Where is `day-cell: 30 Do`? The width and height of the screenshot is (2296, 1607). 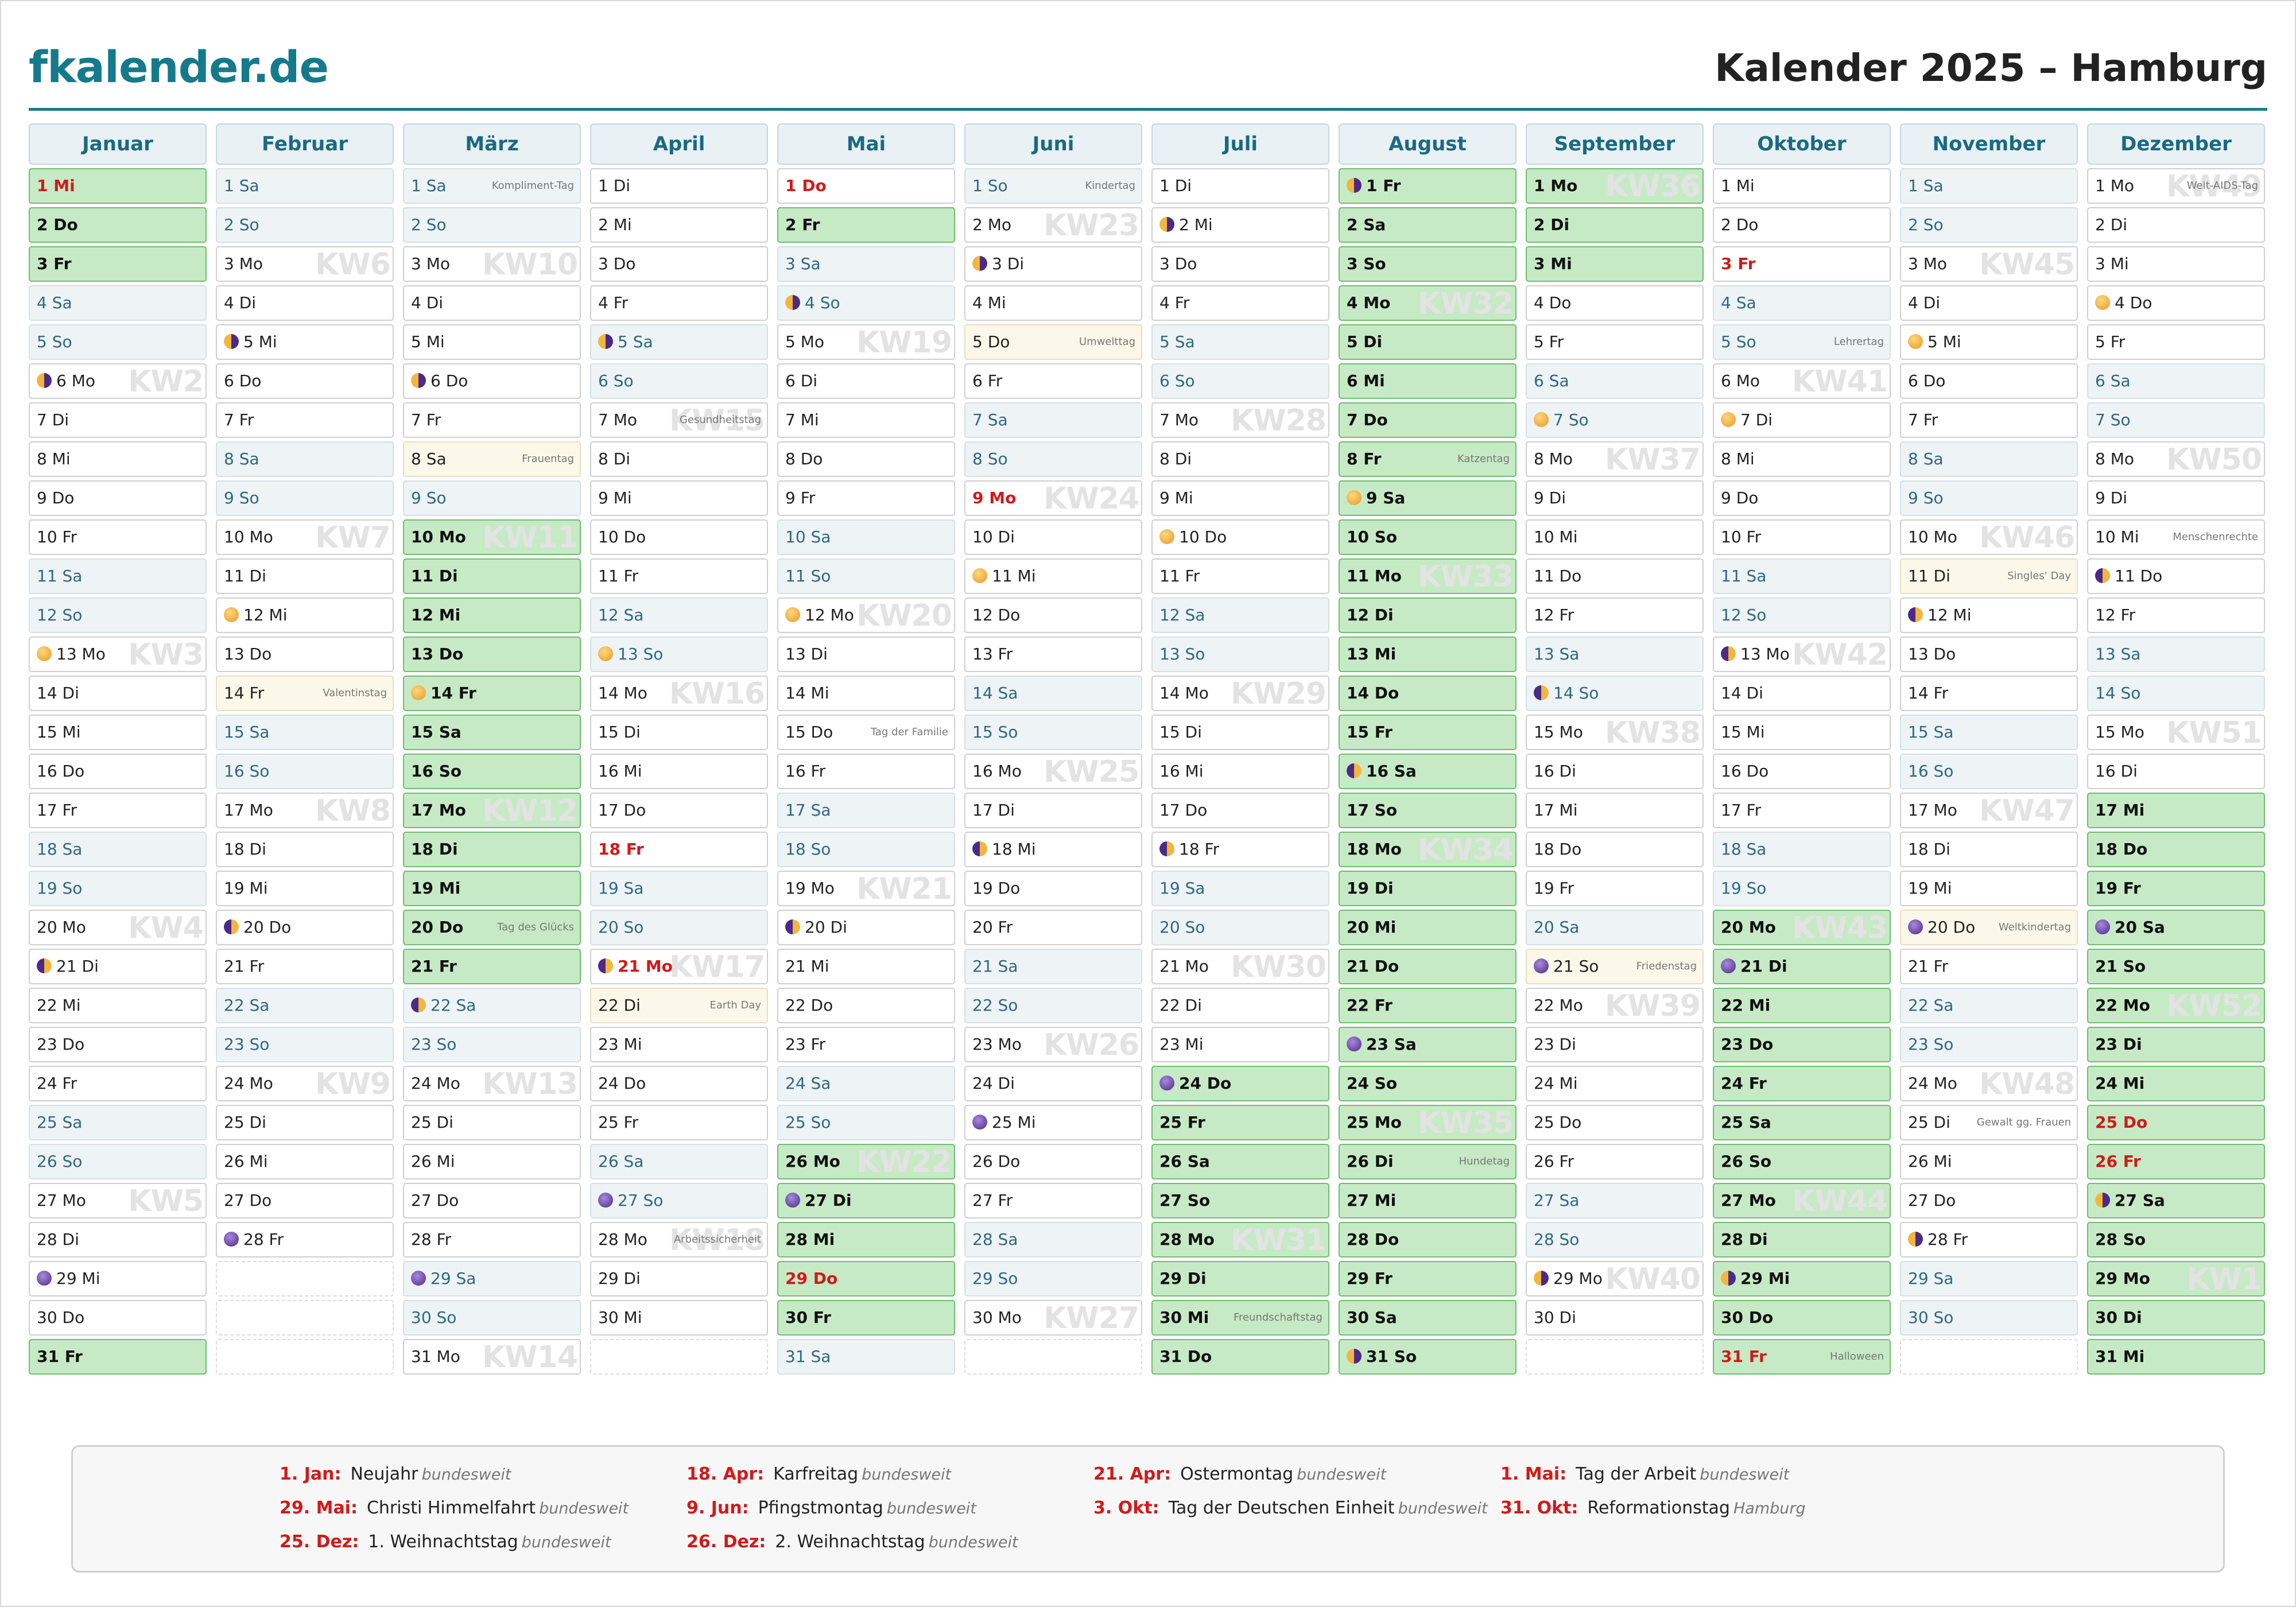
day-cell: 30 Do is located at coordinates (1802, 1318).